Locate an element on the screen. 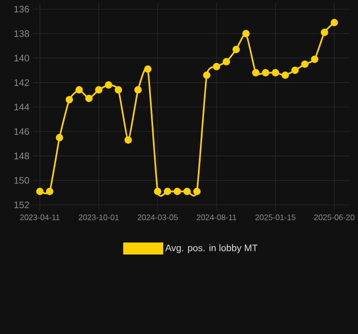 This screenshot has width=358, height=334. y-tick-label: 136 is located at coordinates (22, 9).